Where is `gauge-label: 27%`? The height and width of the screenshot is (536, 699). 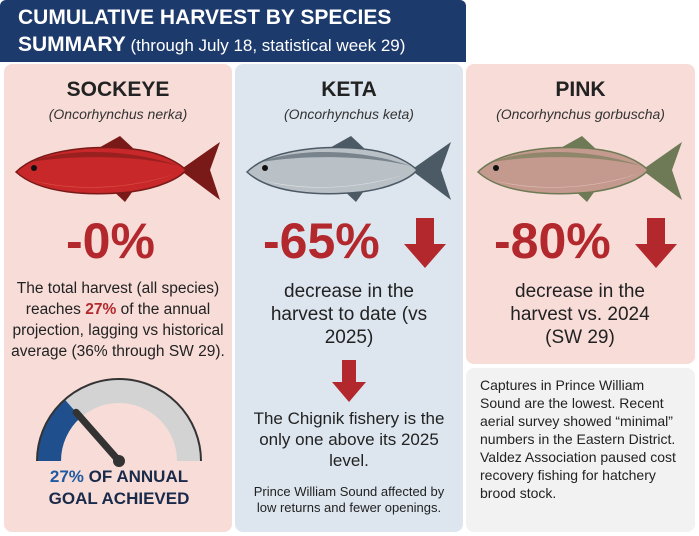
gauge-label: 27% is located at coordinates (66, 476).